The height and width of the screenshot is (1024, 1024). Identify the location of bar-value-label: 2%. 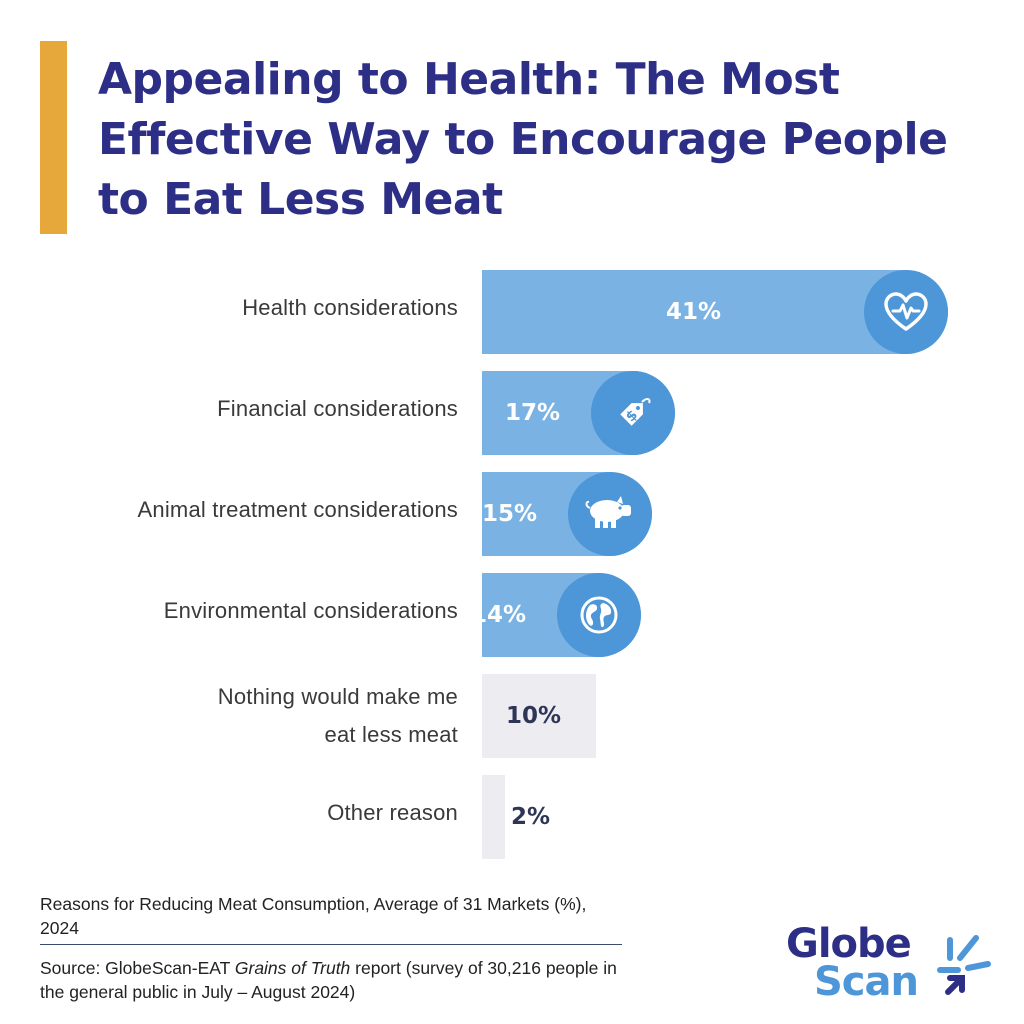
(531, 817).